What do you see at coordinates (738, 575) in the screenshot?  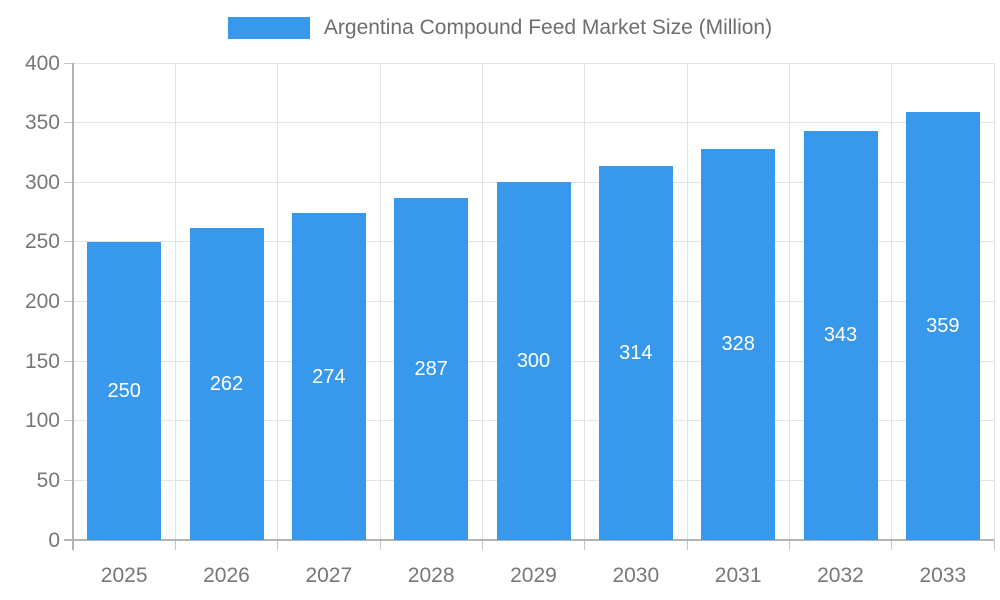 I see `x-axis-tick-label: 2031` at bounding box center [738, 575].